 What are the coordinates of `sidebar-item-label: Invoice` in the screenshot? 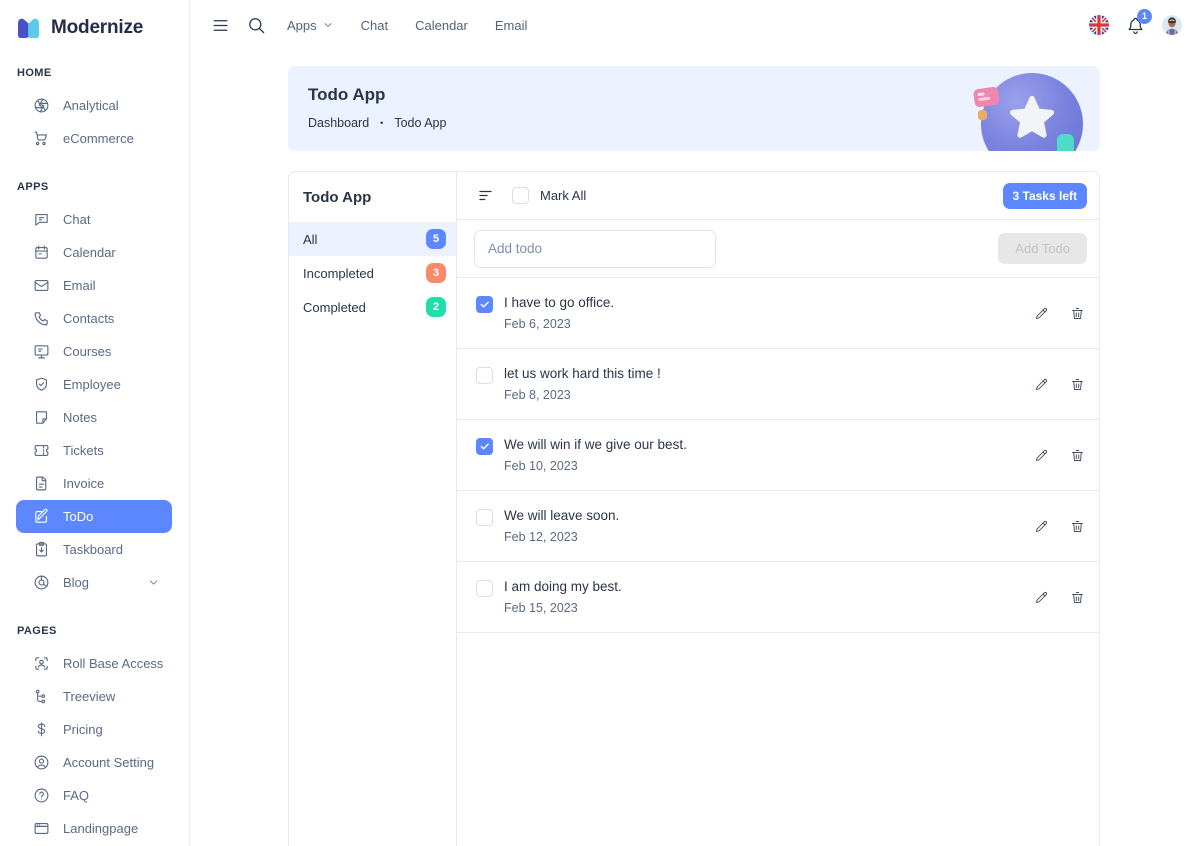 It's located at (84, 483).